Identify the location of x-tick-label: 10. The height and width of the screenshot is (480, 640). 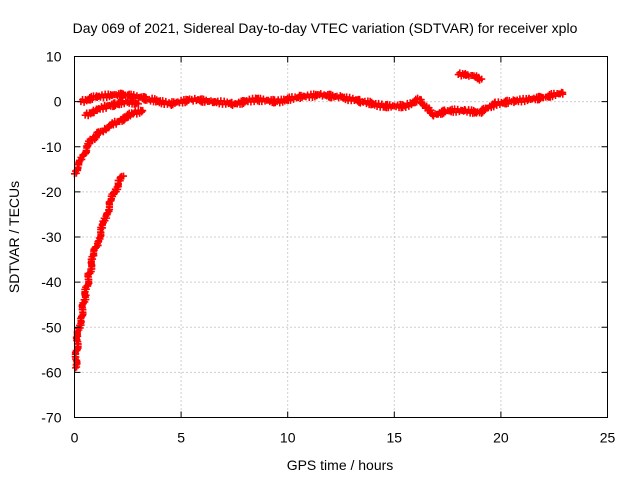
(288, 438).